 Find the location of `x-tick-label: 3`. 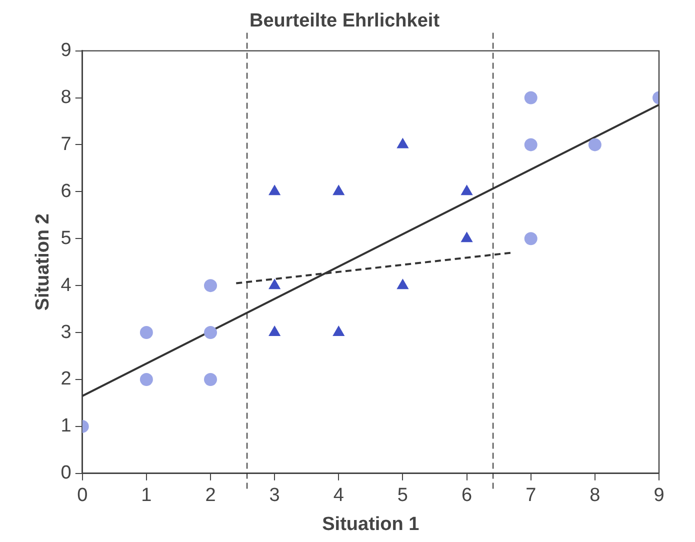

x-tick-label: 3 is located at coordinates (274, 495).